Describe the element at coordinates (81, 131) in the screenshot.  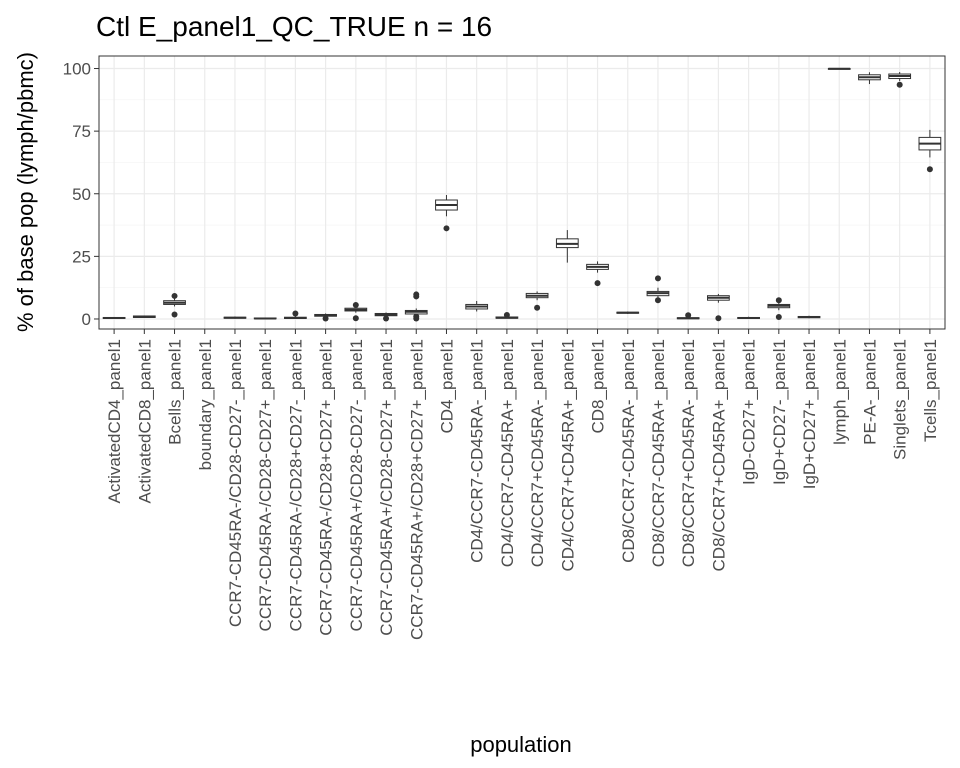
I see `y-tick-label: 75` at that location.